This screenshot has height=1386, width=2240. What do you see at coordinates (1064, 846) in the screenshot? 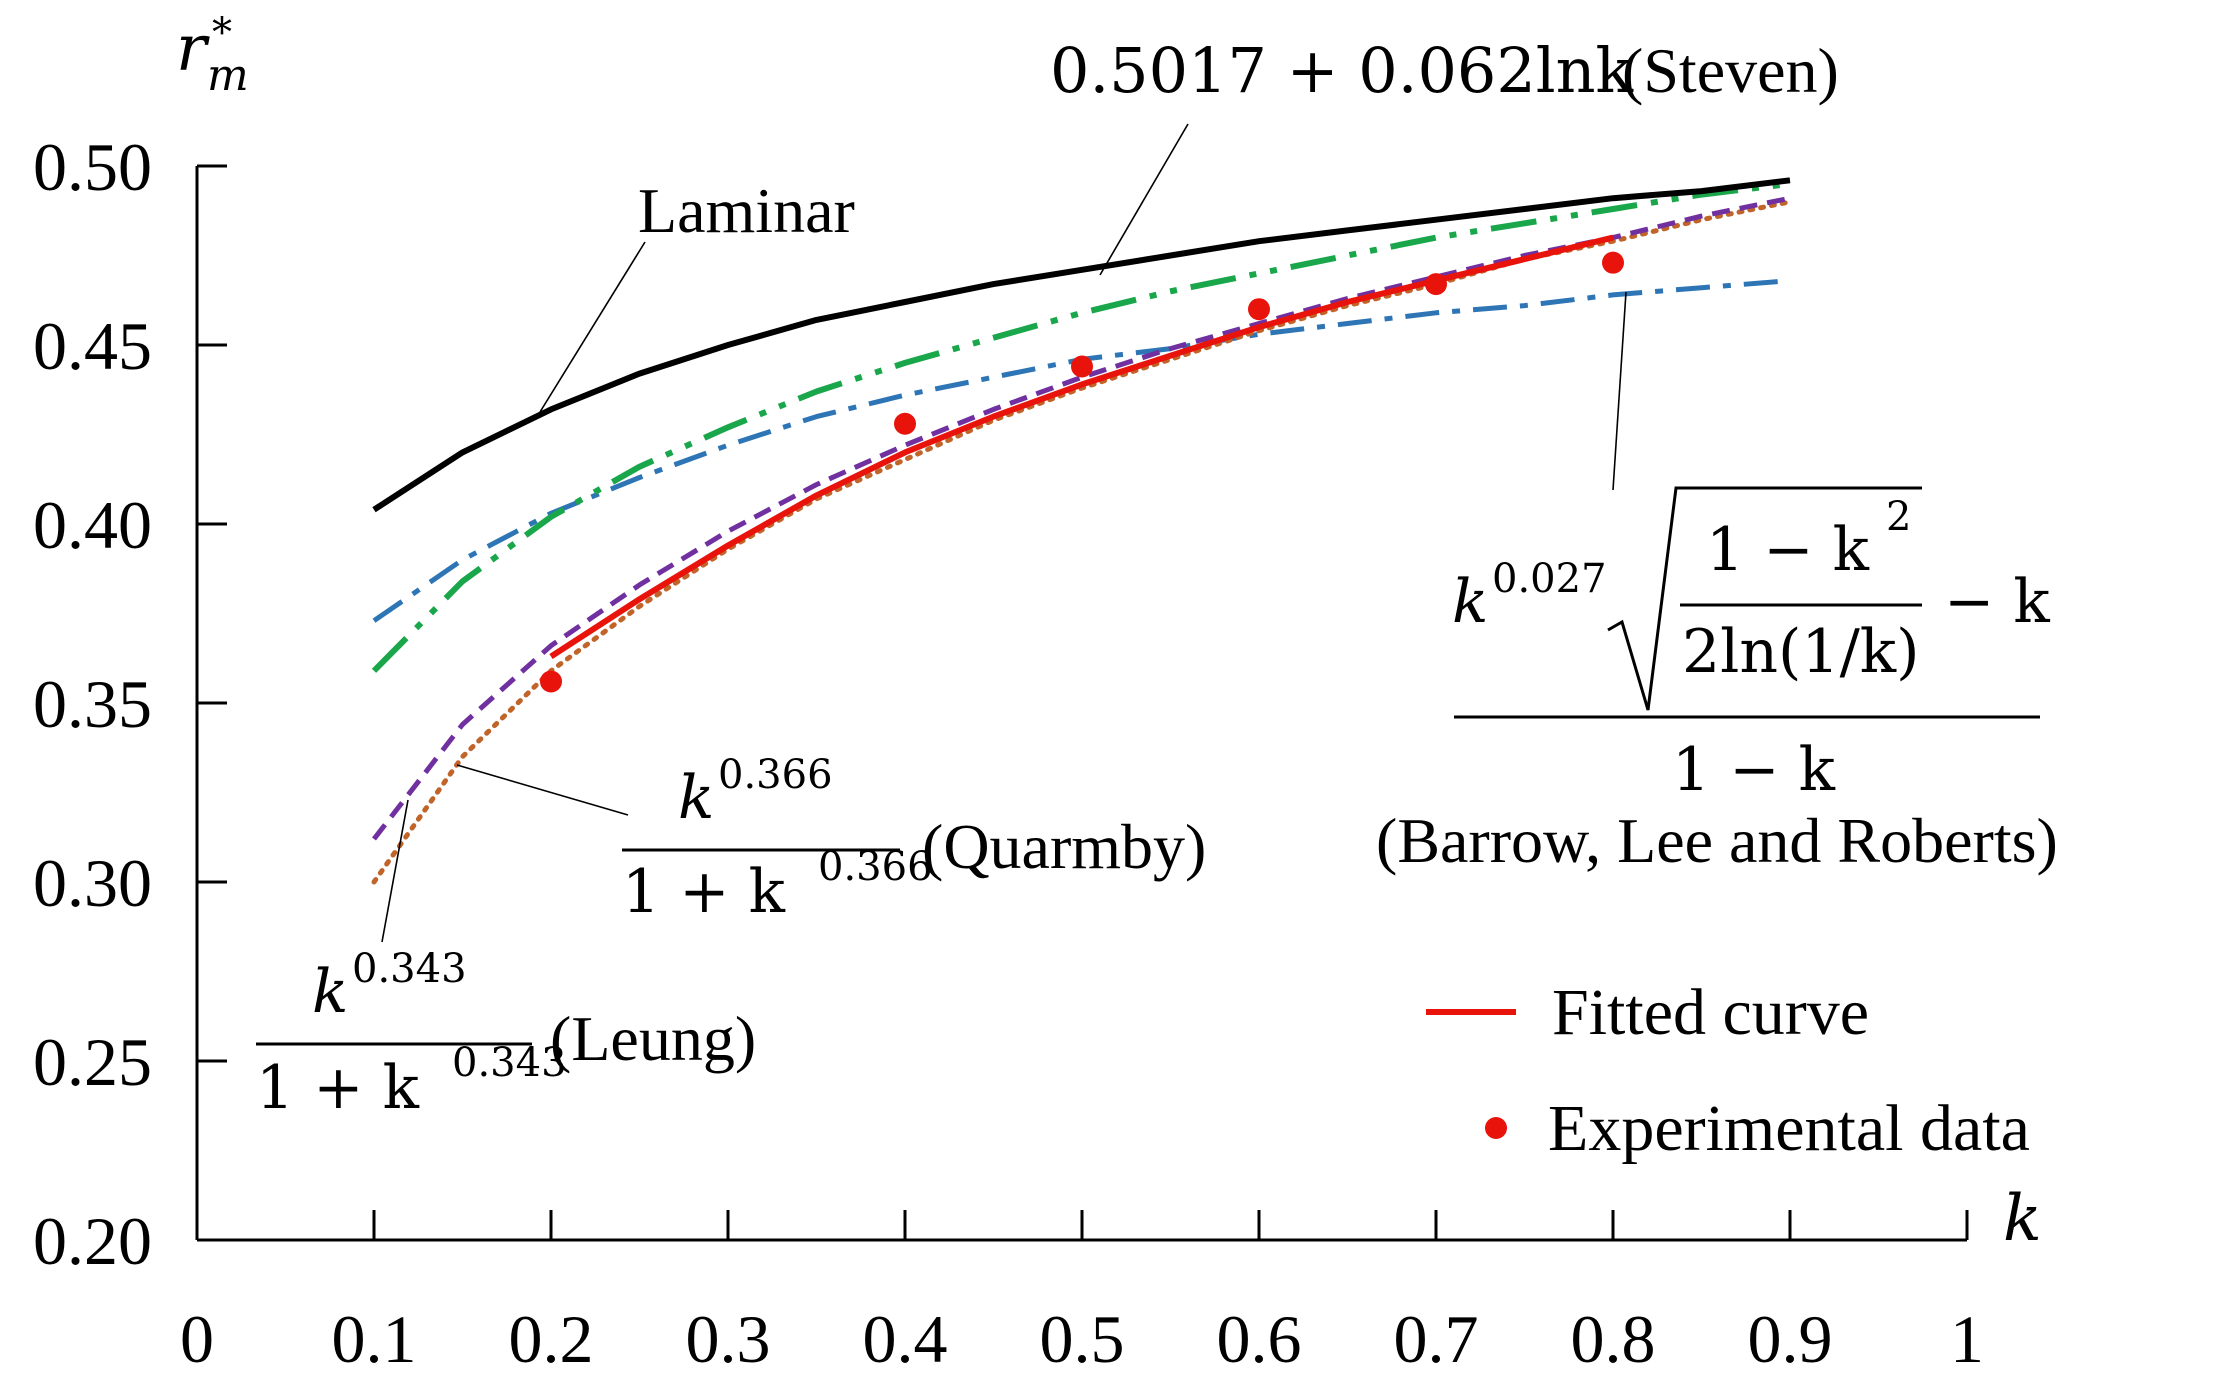
I see `quarmby-name: (Quarmby)` at bounding box center [1064, 846].